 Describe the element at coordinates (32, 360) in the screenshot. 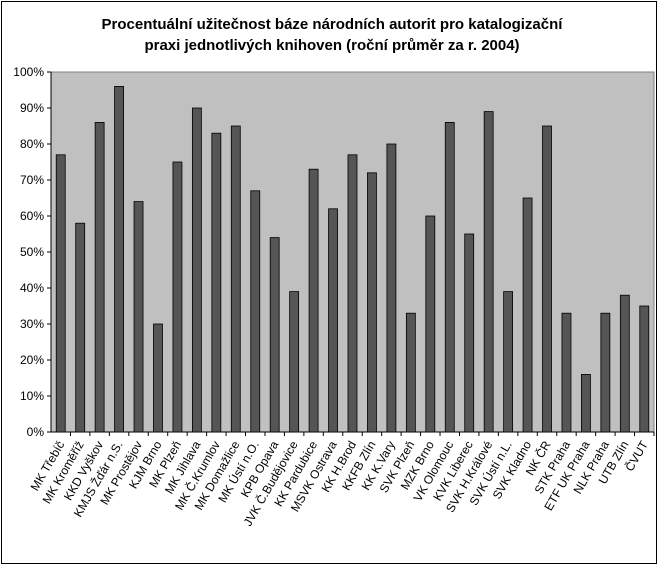

I see `y-tick-label: 20%` at that location.